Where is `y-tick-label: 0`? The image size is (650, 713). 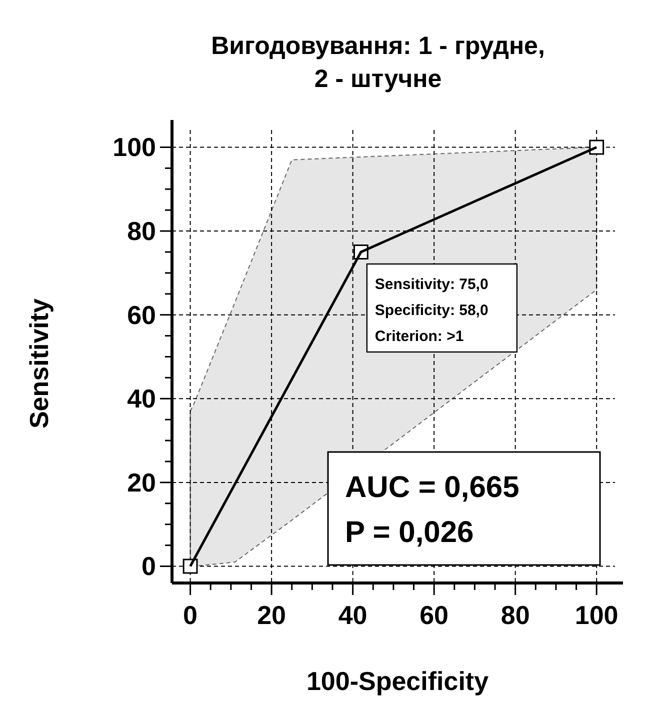 y-tick-label: 0 is located at coordinates (149, 566).